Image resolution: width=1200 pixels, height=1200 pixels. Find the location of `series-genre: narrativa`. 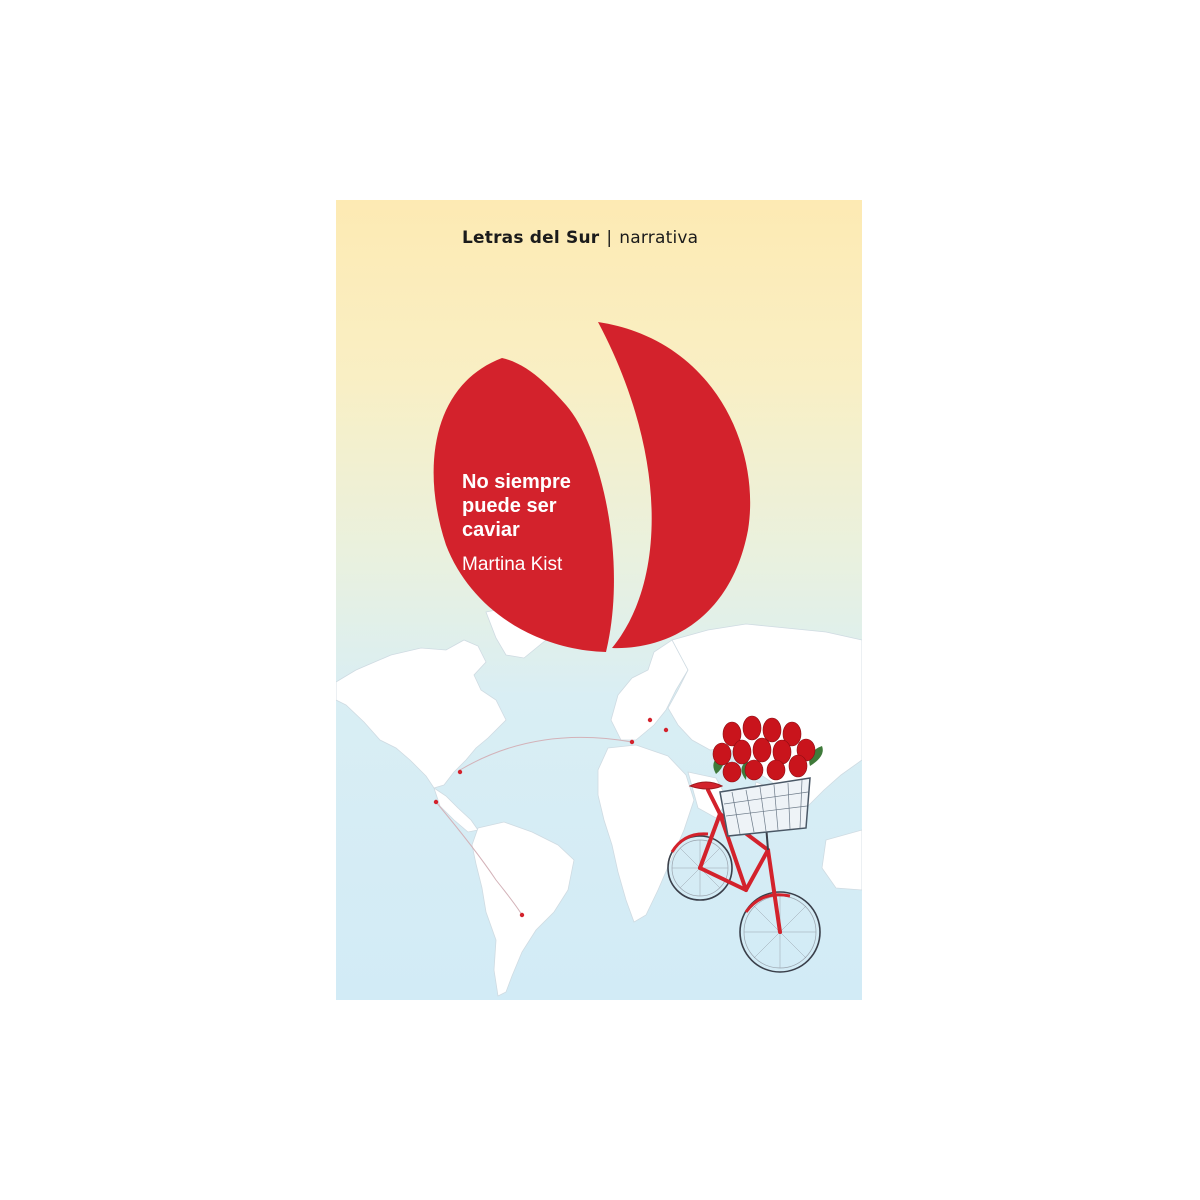

series-genre: narrativa is located at coordinates (659, 238).